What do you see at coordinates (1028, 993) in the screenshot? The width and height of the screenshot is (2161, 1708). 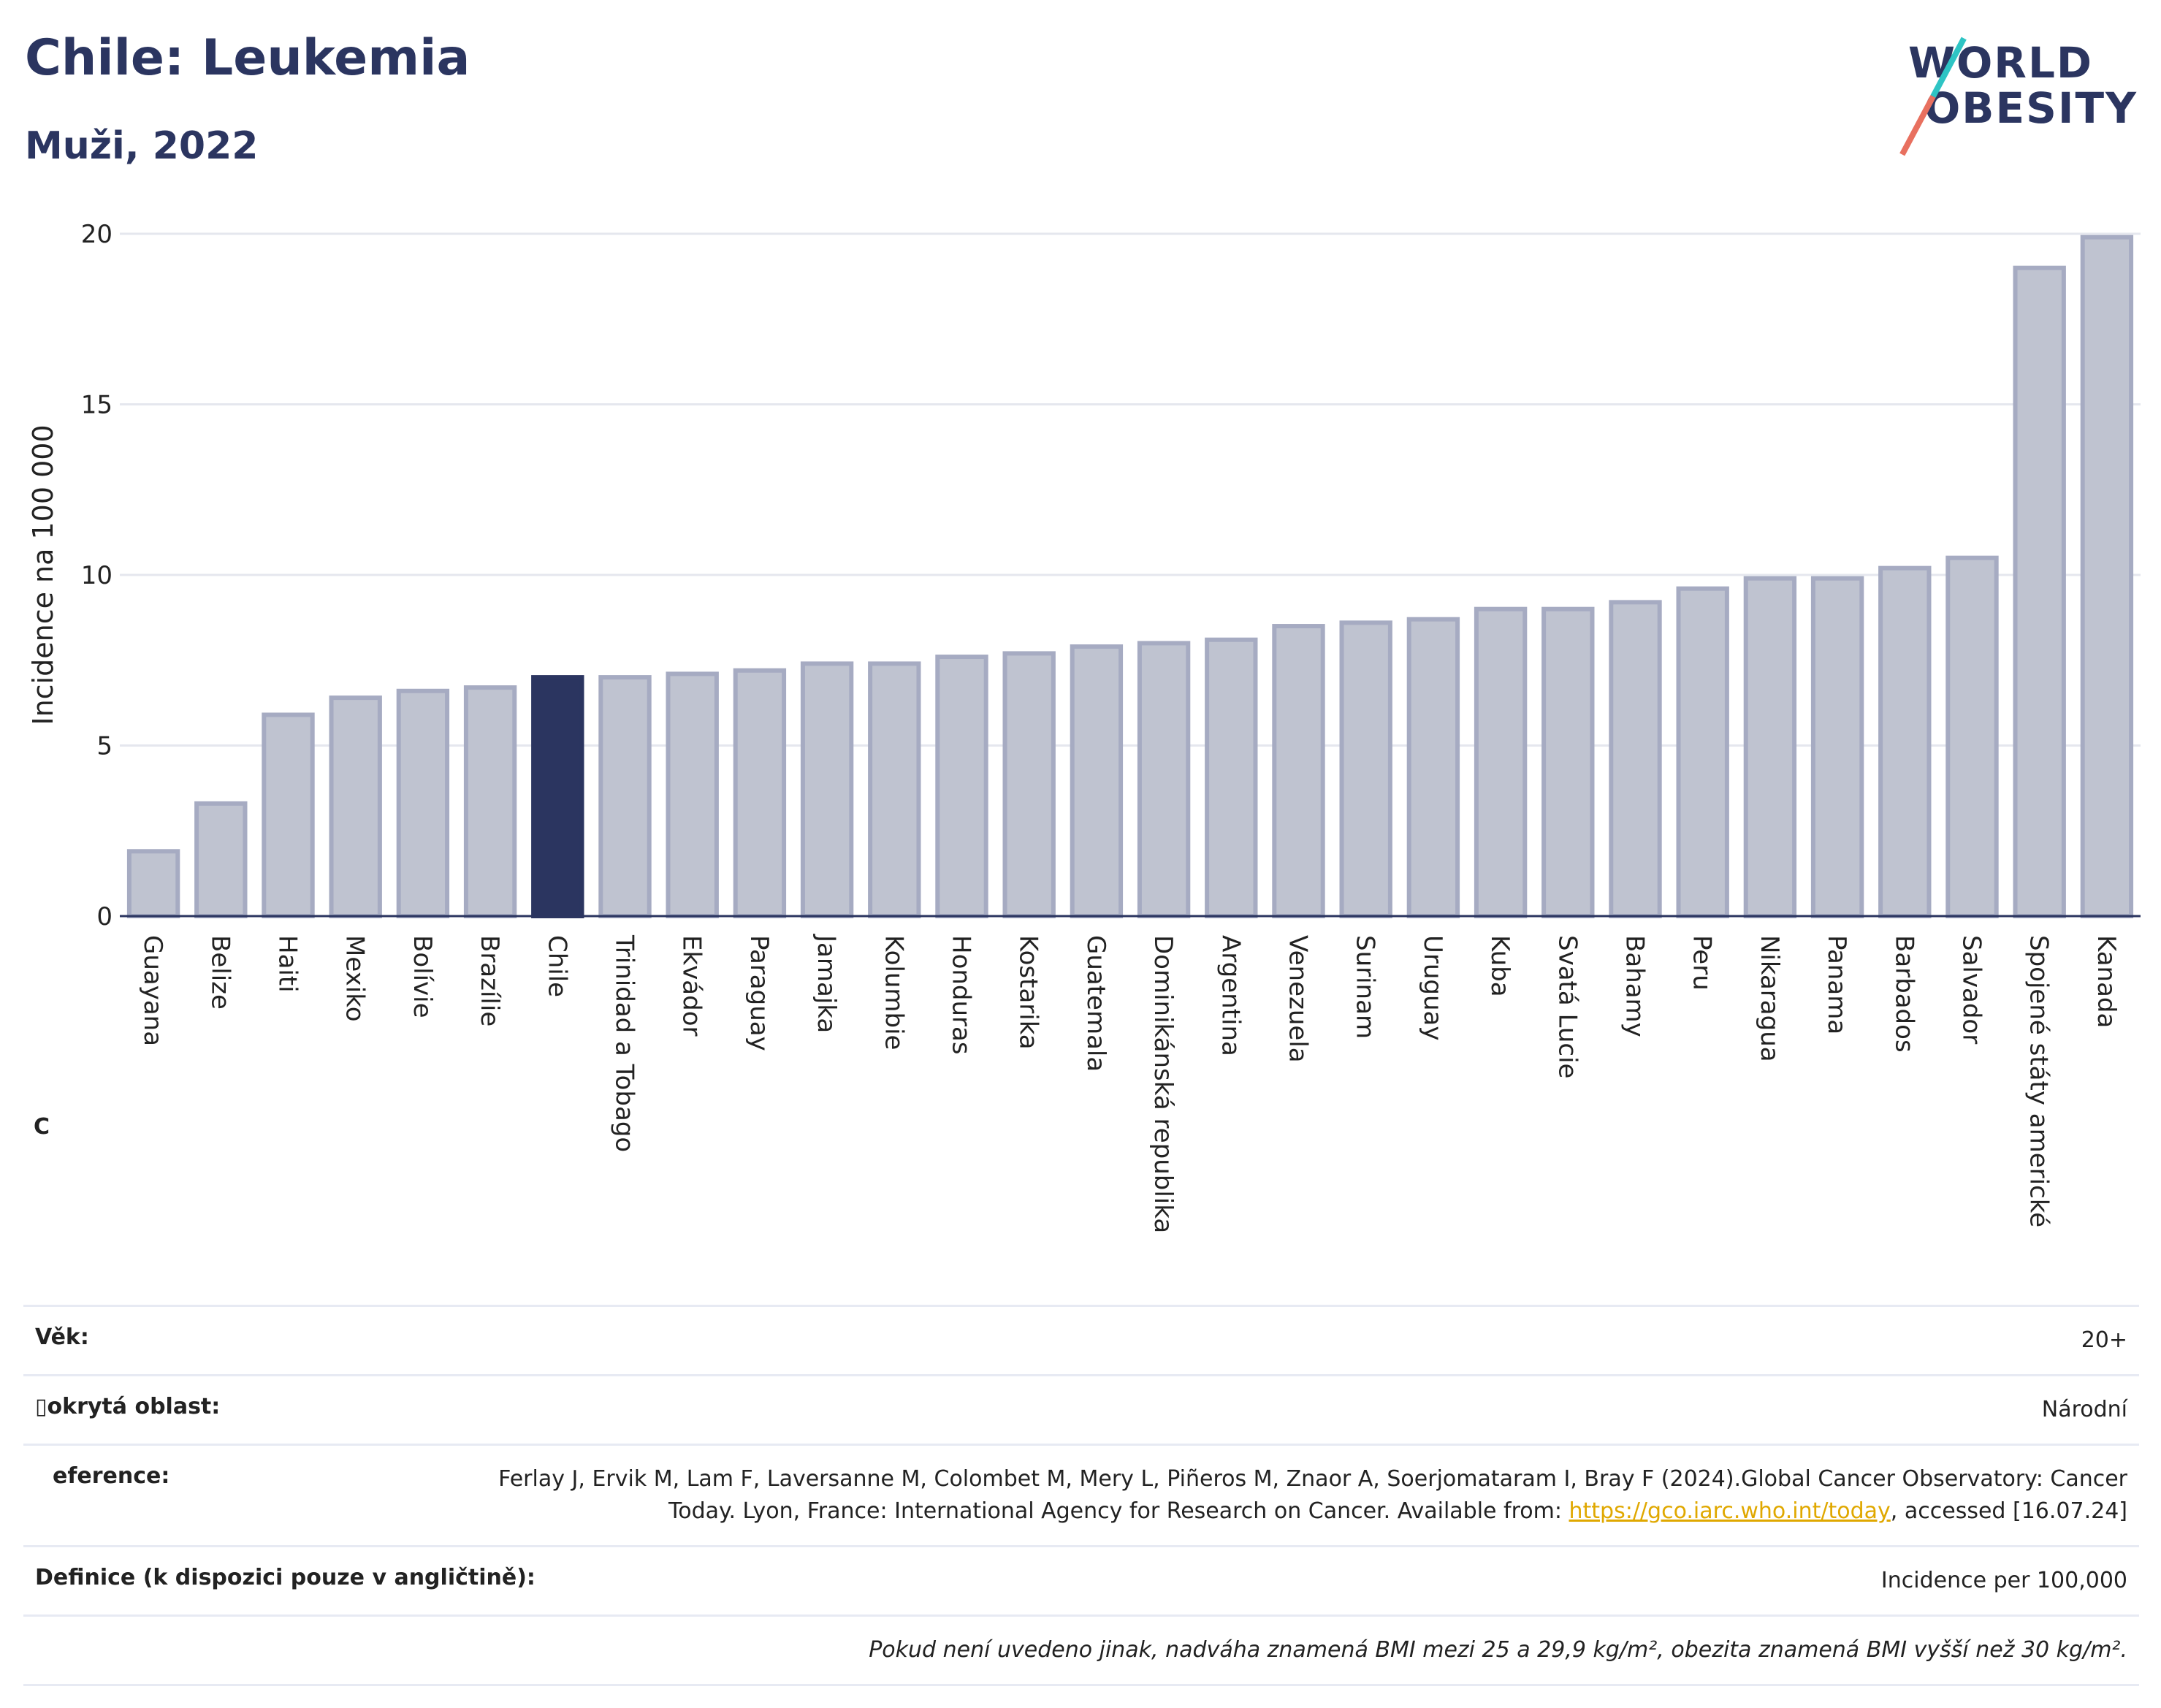 I see `x-tick-label: Kostarika` at bounding box center [1028, 993].